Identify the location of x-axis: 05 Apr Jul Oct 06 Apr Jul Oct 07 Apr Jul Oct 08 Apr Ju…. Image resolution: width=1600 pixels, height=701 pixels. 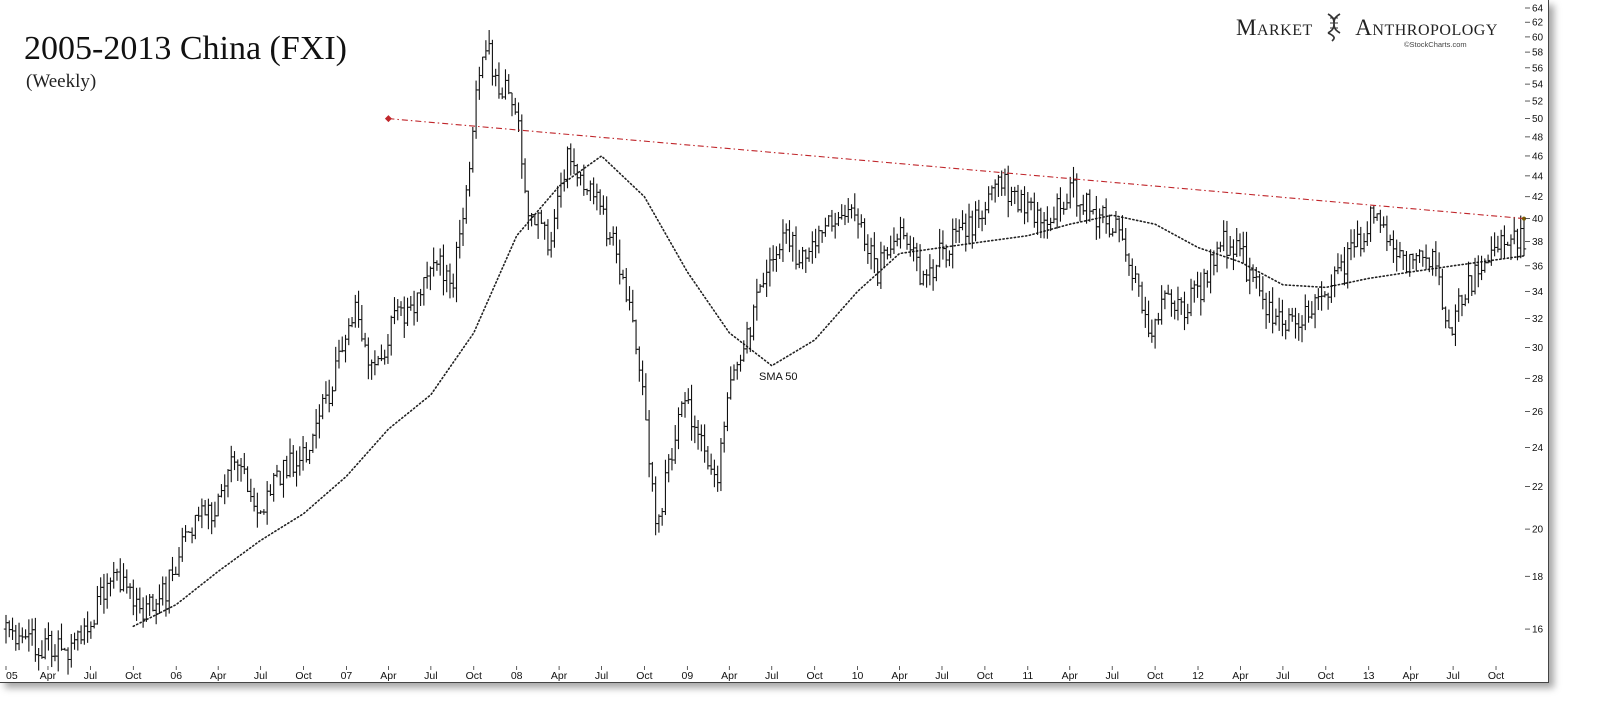
(754, 674).